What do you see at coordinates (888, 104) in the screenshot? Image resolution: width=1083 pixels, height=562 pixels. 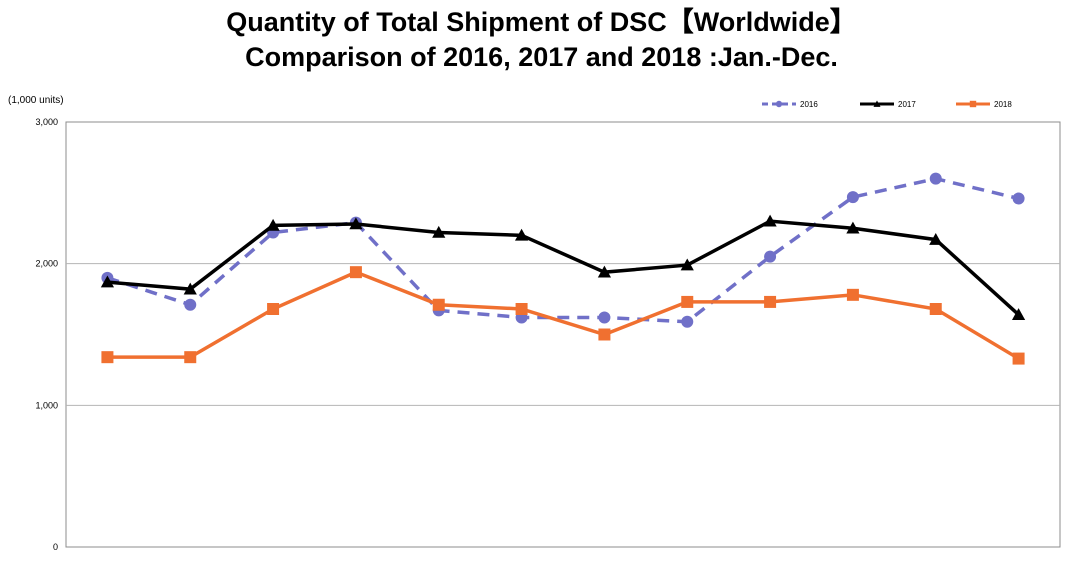 I see `legend-entry-2017: 2017` at bounding box center [888, 104].